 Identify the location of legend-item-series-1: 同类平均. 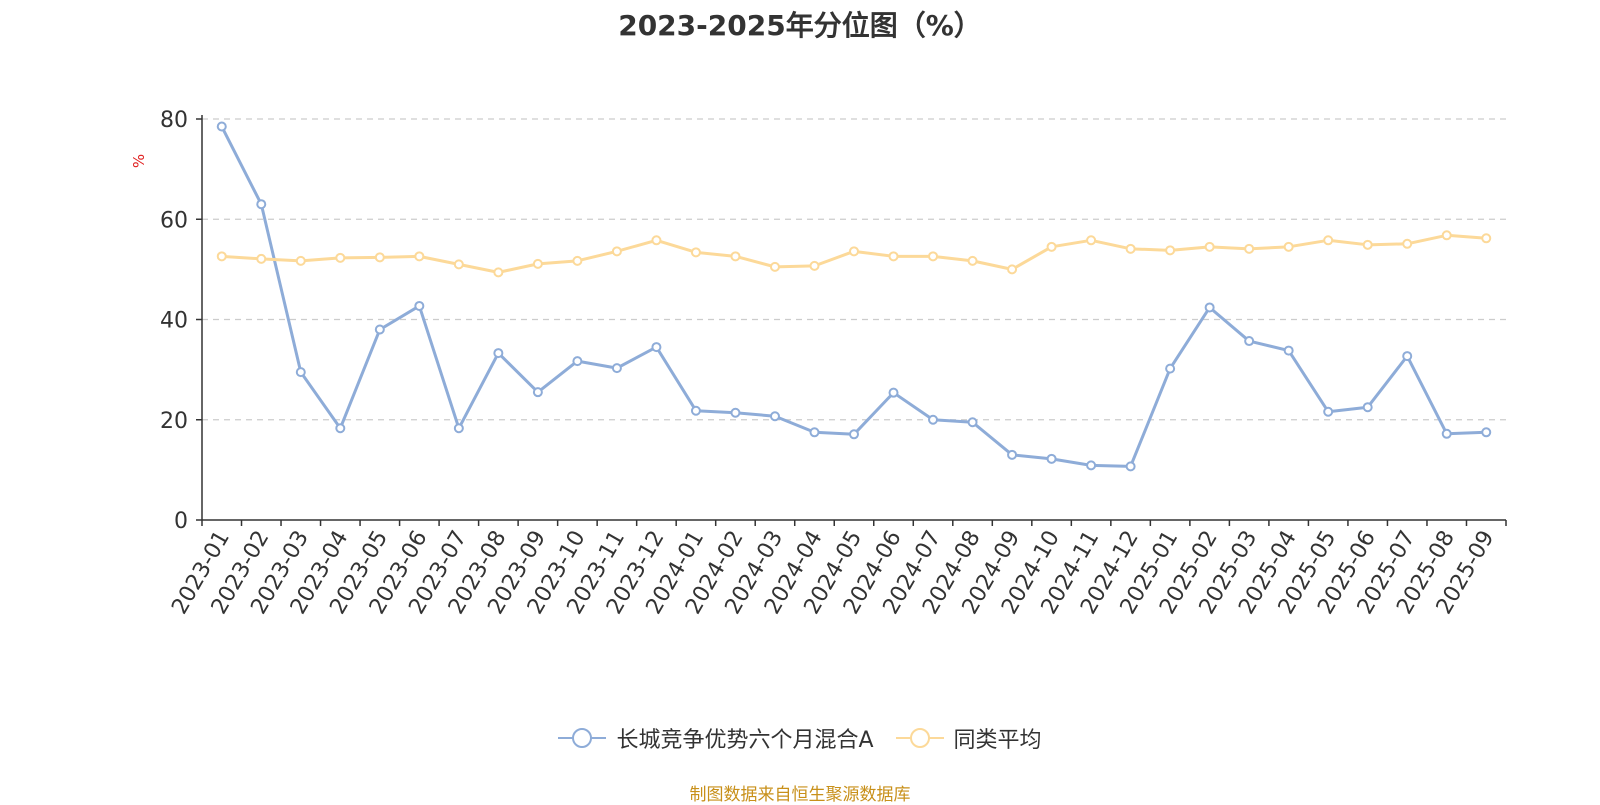
(968, 738).